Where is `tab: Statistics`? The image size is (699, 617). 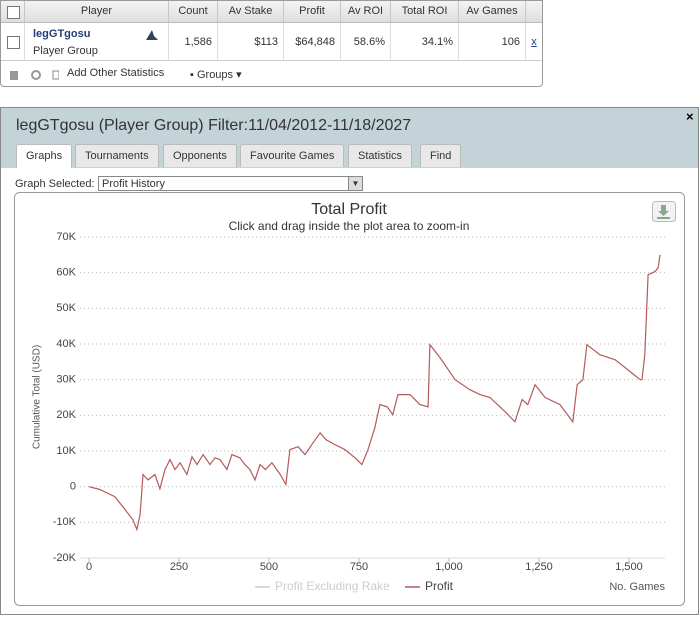
tab: Statistics is located at coordinates (380, 155).